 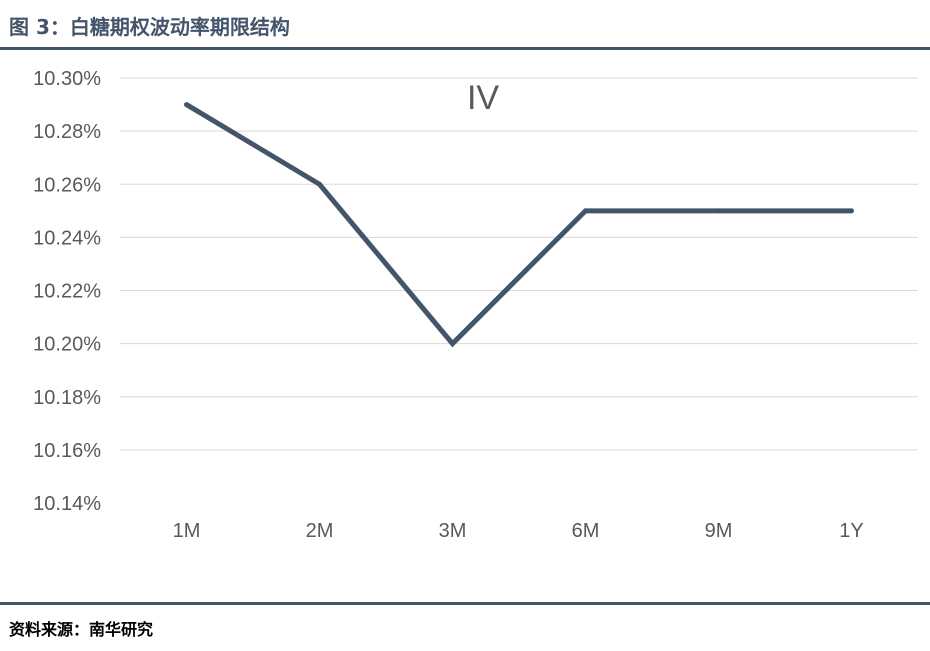 I want to click on x-tick-label: 1Y, so click(x=851, y=531).